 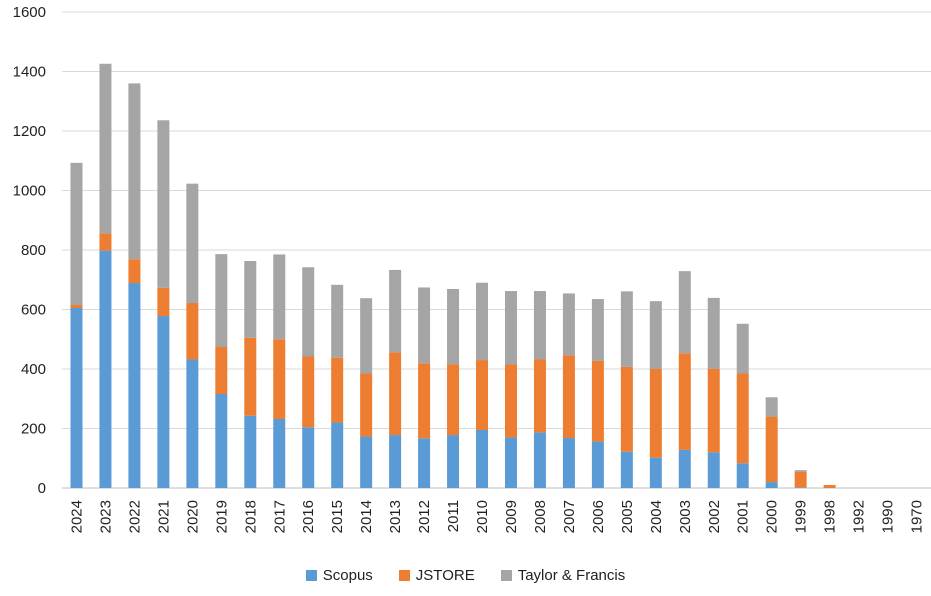 What do you see at coordinates (424, 401) in the screenshot?
I see `bar-segment-jstore-2012` at bounding box center [424, 401].